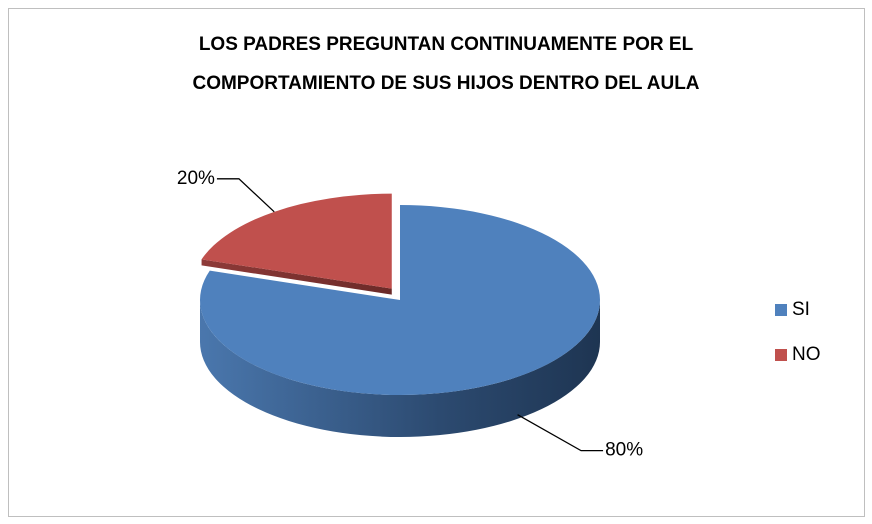 The width and height of the screenshot is (872, 524). I want to click on data-label: 20%, so click(196, 178).